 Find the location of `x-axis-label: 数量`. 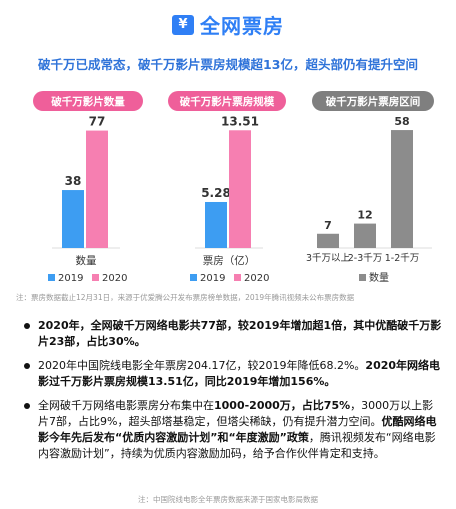

x-axis-label: 数量 is located at coordinates (86, 260).